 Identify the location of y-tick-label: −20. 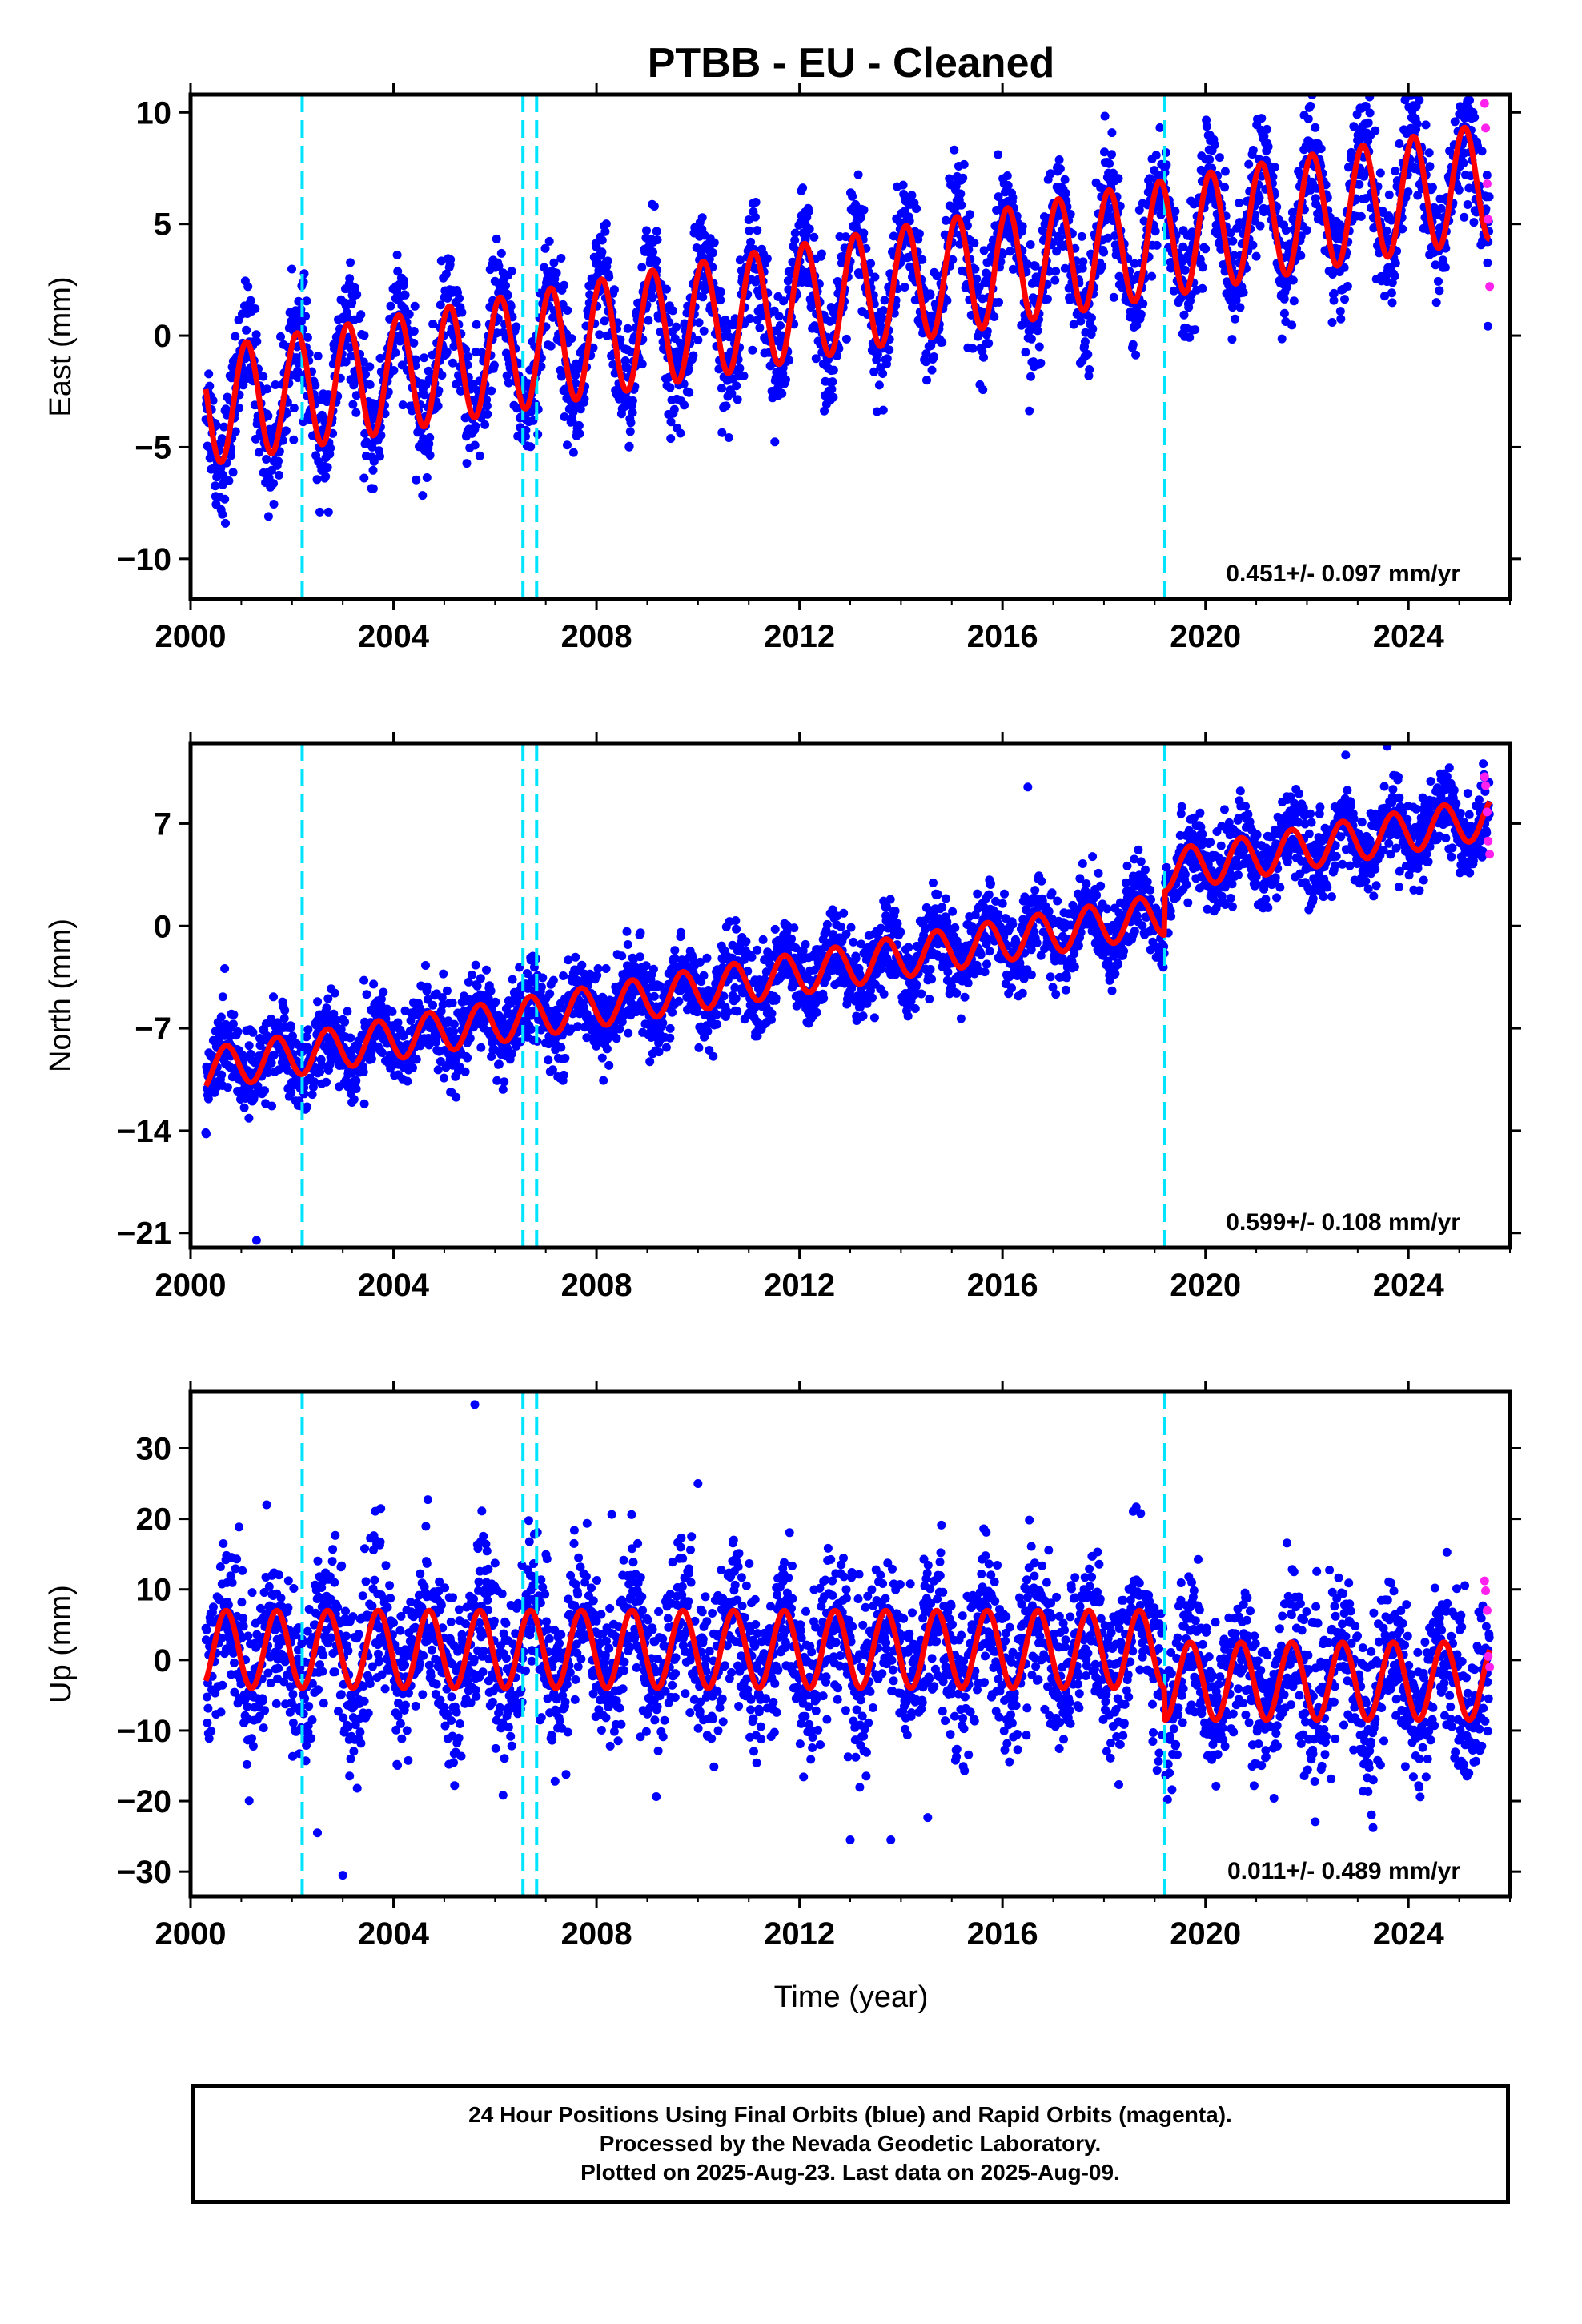
(144, 1802).